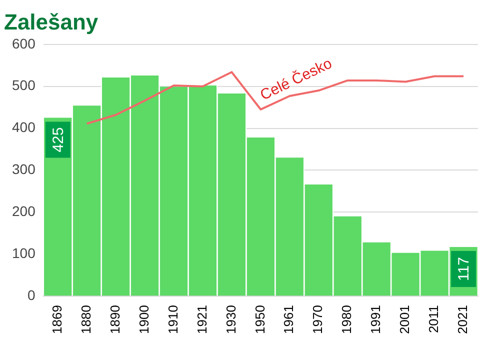  Describe the element at coordinates (434, 319) in the screenshot. I see `x-tick-label: 2011` at that location.